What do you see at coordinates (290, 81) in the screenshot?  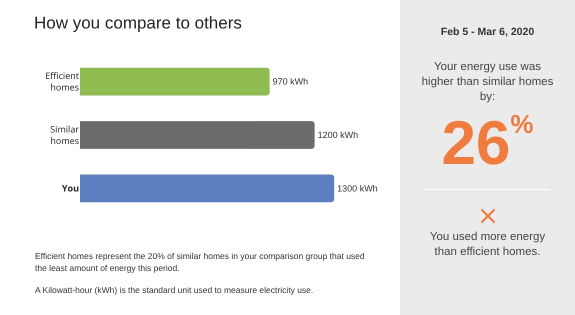 I see `data-label: 970 kWh` at bounding box center [290, 81].